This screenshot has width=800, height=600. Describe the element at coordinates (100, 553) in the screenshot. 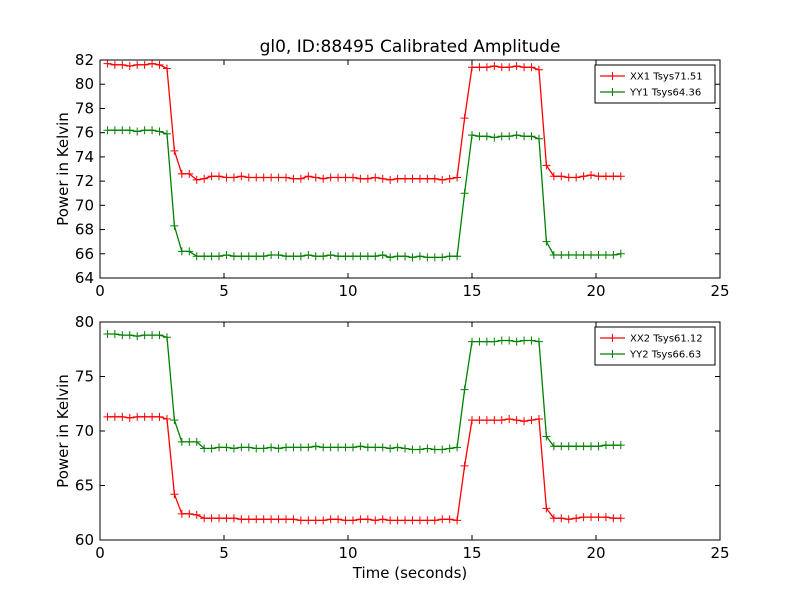

I see `bottom-chart-x-tick-label: 0` at that location.